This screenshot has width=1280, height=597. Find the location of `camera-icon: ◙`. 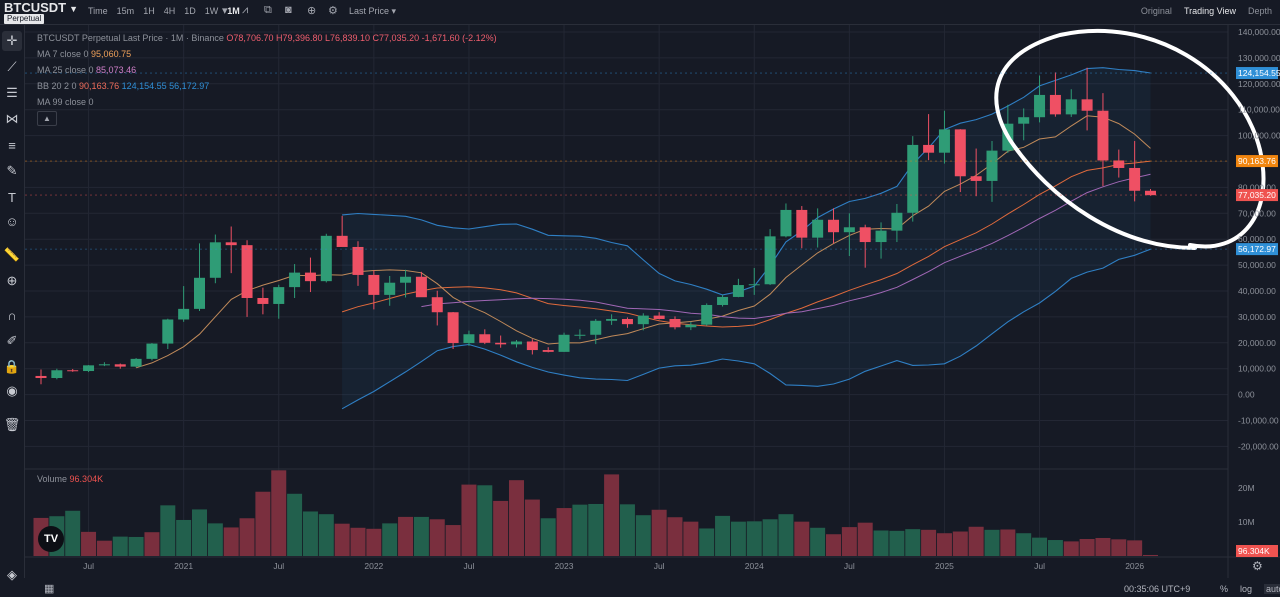

camera-icon: ◙ is located at coordinates (288, 10).